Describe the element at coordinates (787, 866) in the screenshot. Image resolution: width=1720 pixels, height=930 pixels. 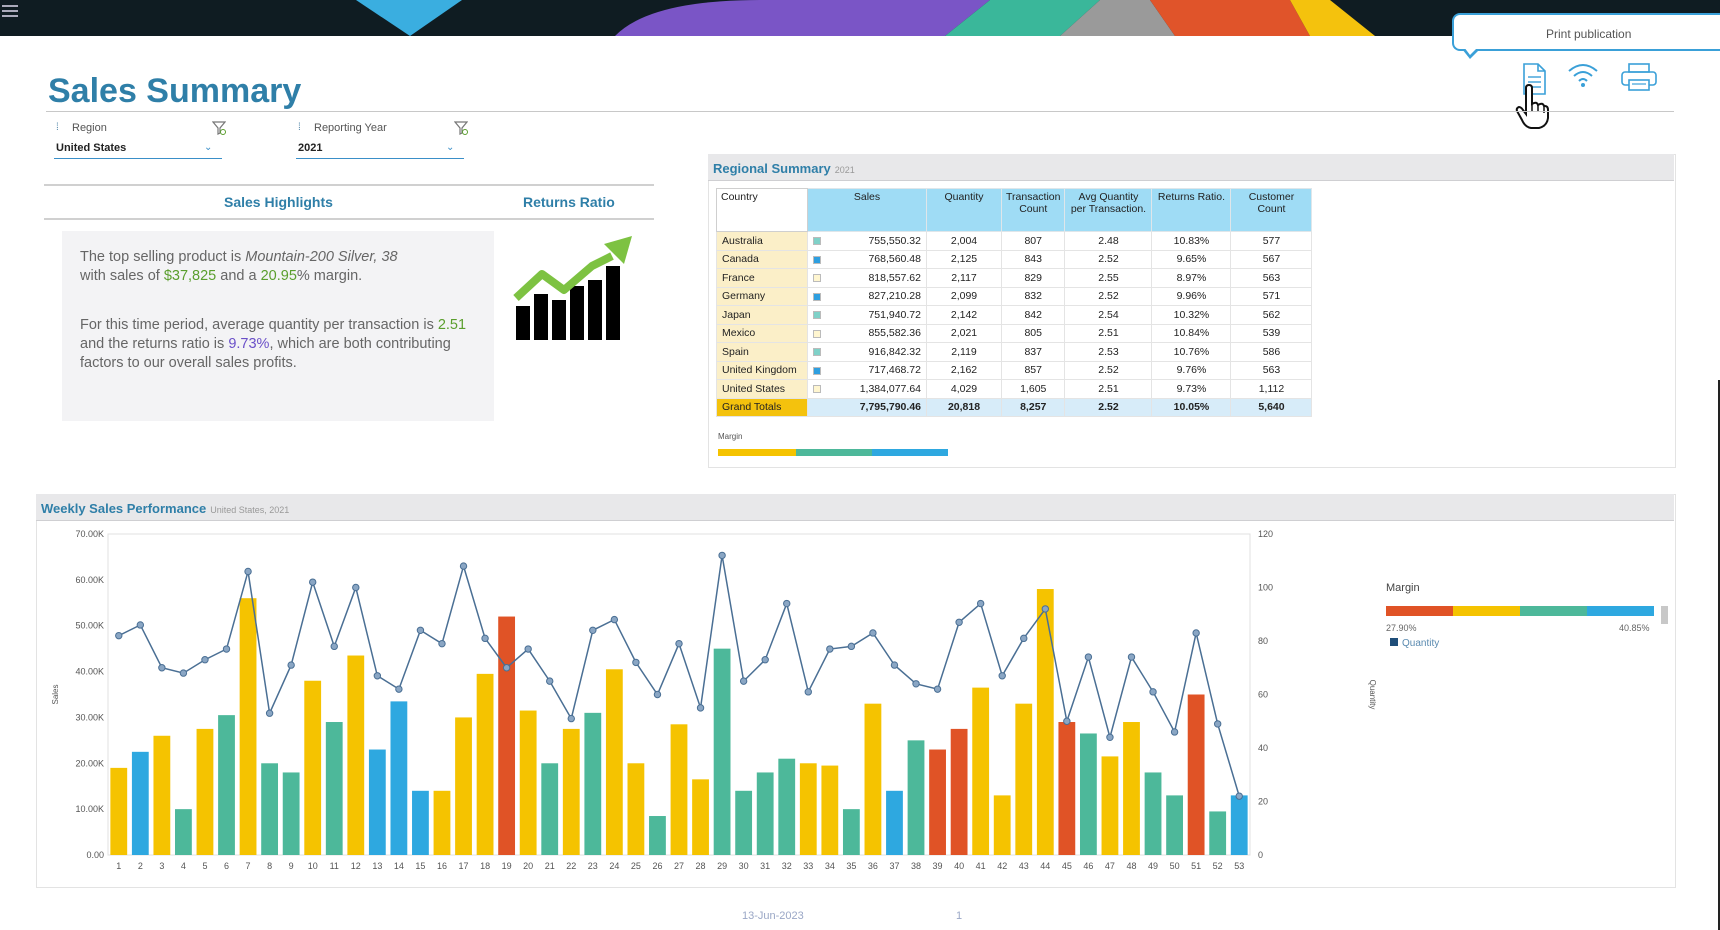
I see `x-tick-label: 32` at that location.